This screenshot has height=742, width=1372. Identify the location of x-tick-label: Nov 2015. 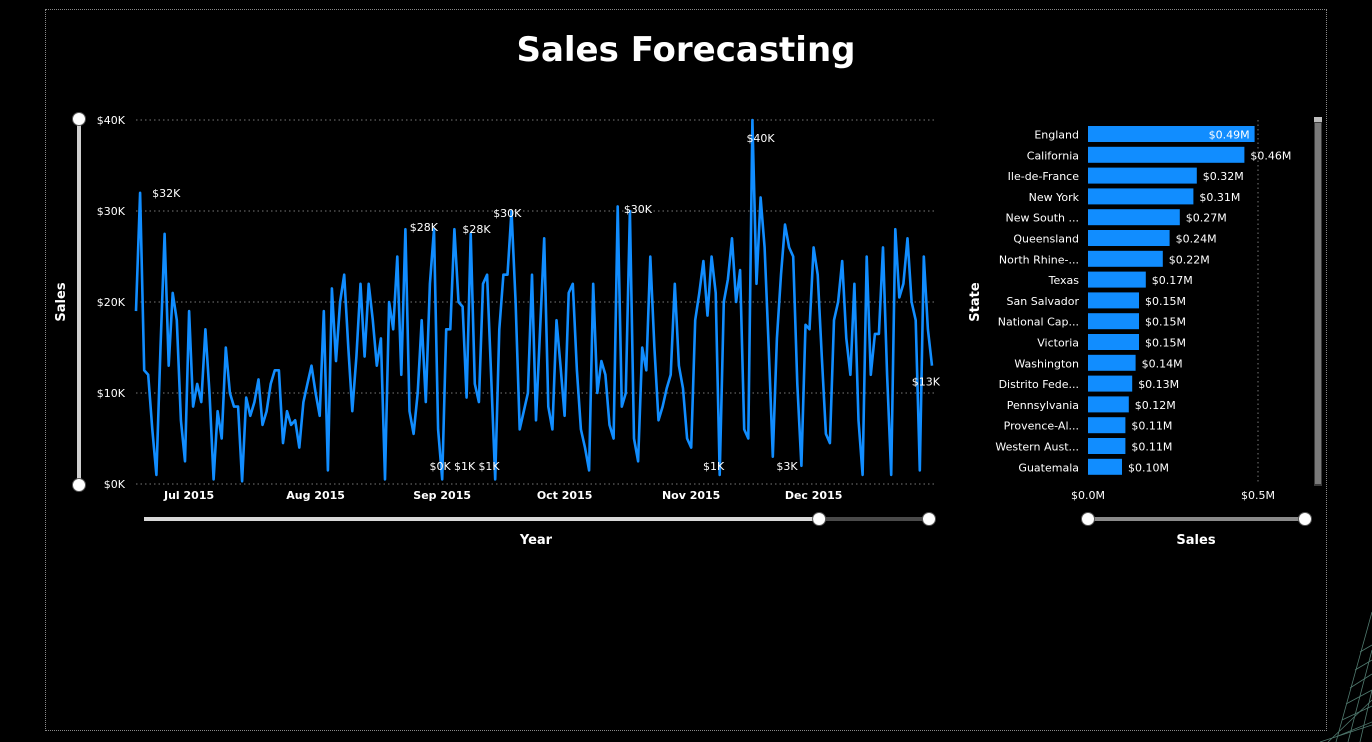
(691, 495).